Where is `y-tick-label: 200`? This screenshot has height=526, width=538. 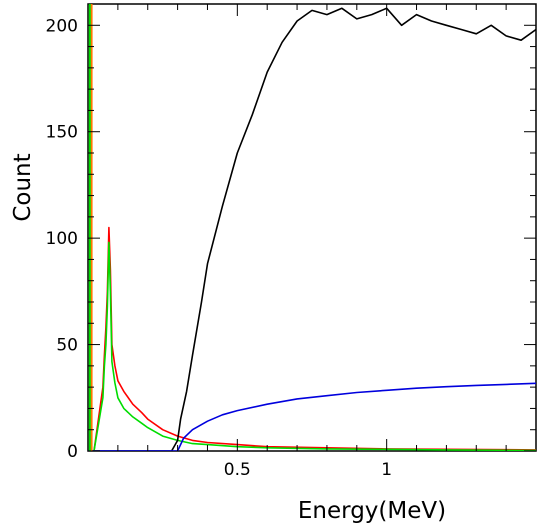
y-tick-label: 200 is located at coordinates (62, 26).